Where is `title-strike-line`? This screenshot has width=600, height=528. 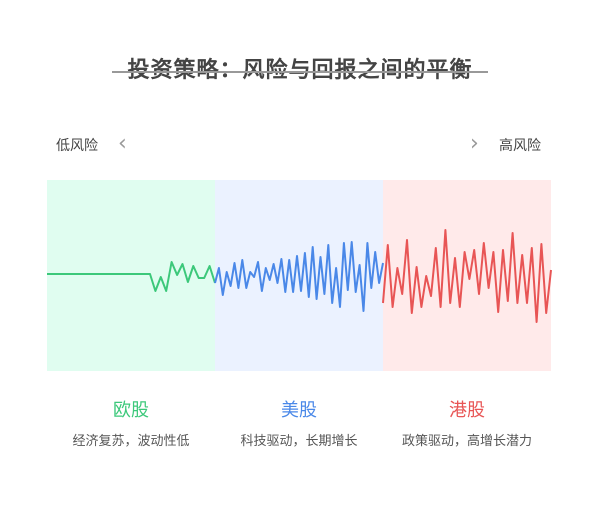 title-strike-line is located at coordinates (300, 72).